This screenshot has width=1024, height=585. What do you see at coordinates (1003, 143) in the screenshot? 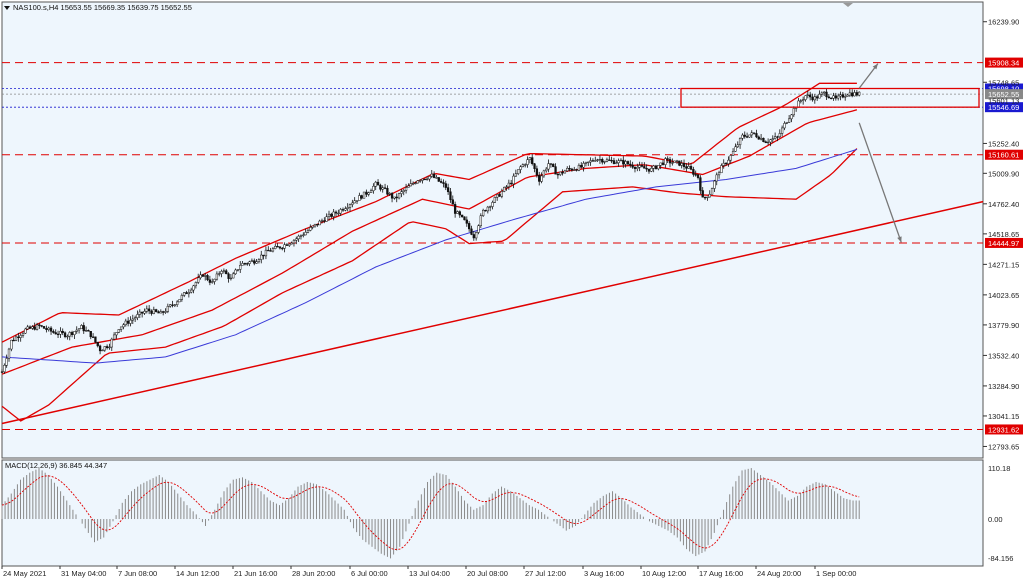
I see `price-axis-label: 15252.40` at bounding box center [1003, 143].